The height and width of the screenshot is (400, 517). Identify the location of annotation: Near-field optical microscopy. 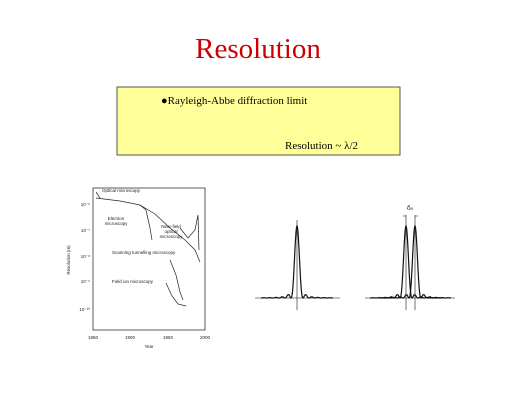
(171, 231).